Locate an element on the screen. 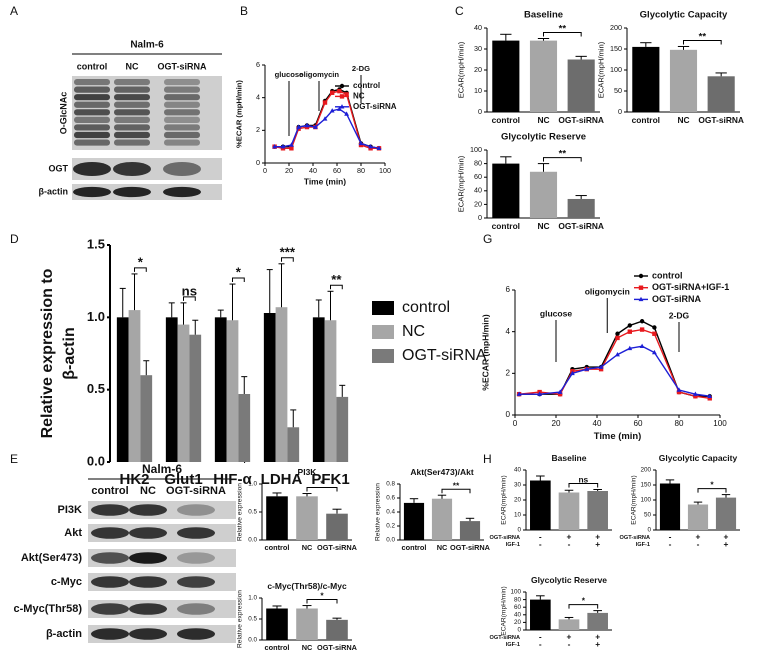 This screenshot has width=759, height=657. row-label: β-actin is located at coordinates (54, 191).